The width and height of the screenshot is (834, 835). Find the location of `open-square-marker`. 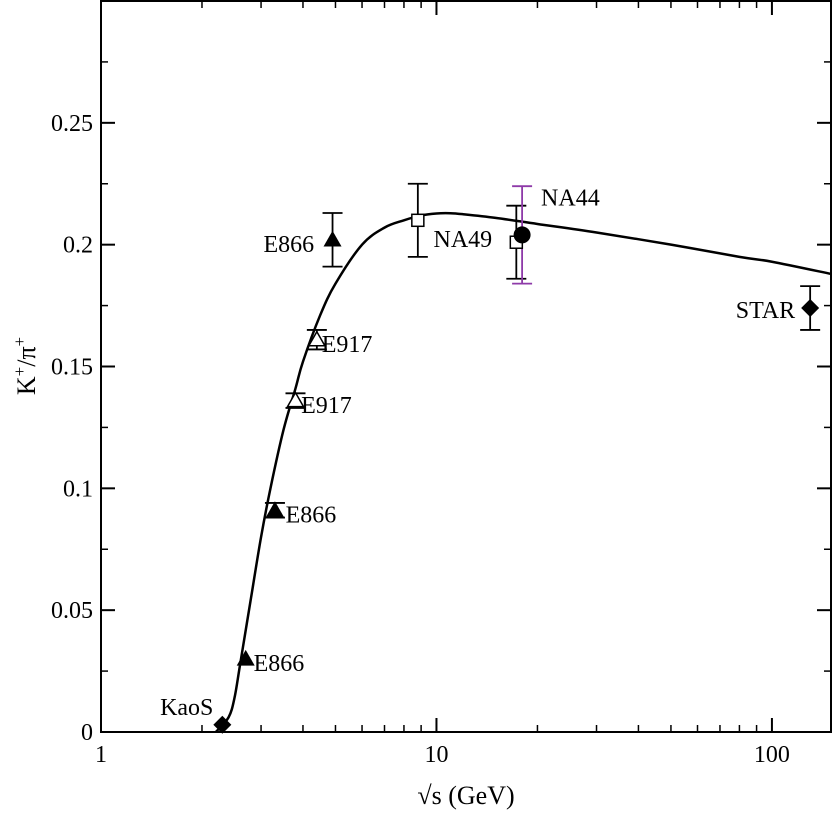

open-square-marker is located at coordinates (418, 220).